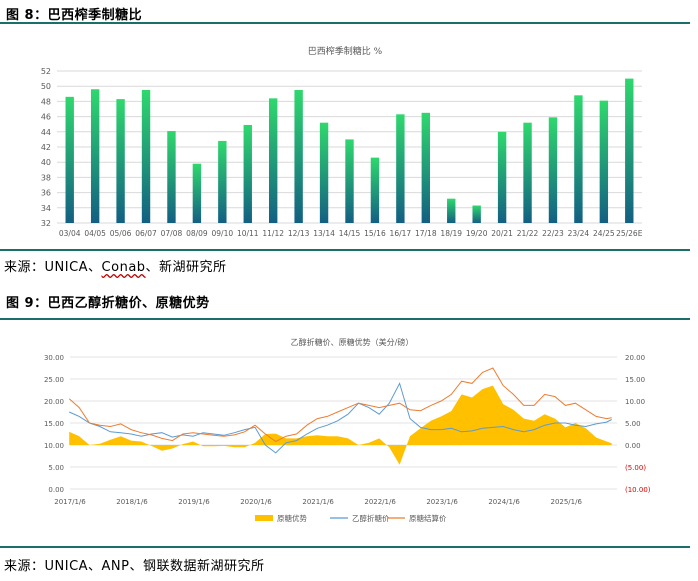 This screenshot has width=698, height=581. I want to click on figure9-chart-title: 乙醇折糖价、原糖优势（美分/磅）, so click(352, 342).